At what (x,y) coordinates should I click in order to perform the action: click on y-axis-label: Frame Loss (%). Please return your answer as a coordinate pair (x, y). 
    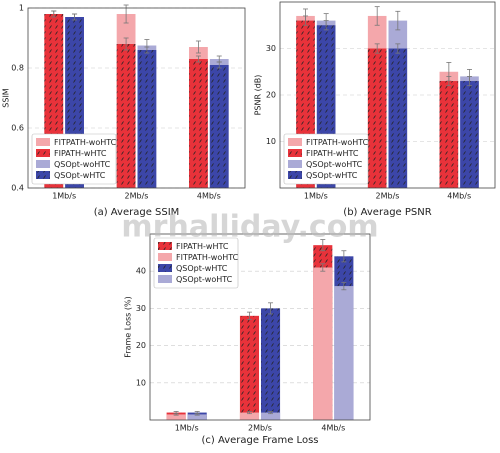
    Looking at the image, I should click on (128, 326).